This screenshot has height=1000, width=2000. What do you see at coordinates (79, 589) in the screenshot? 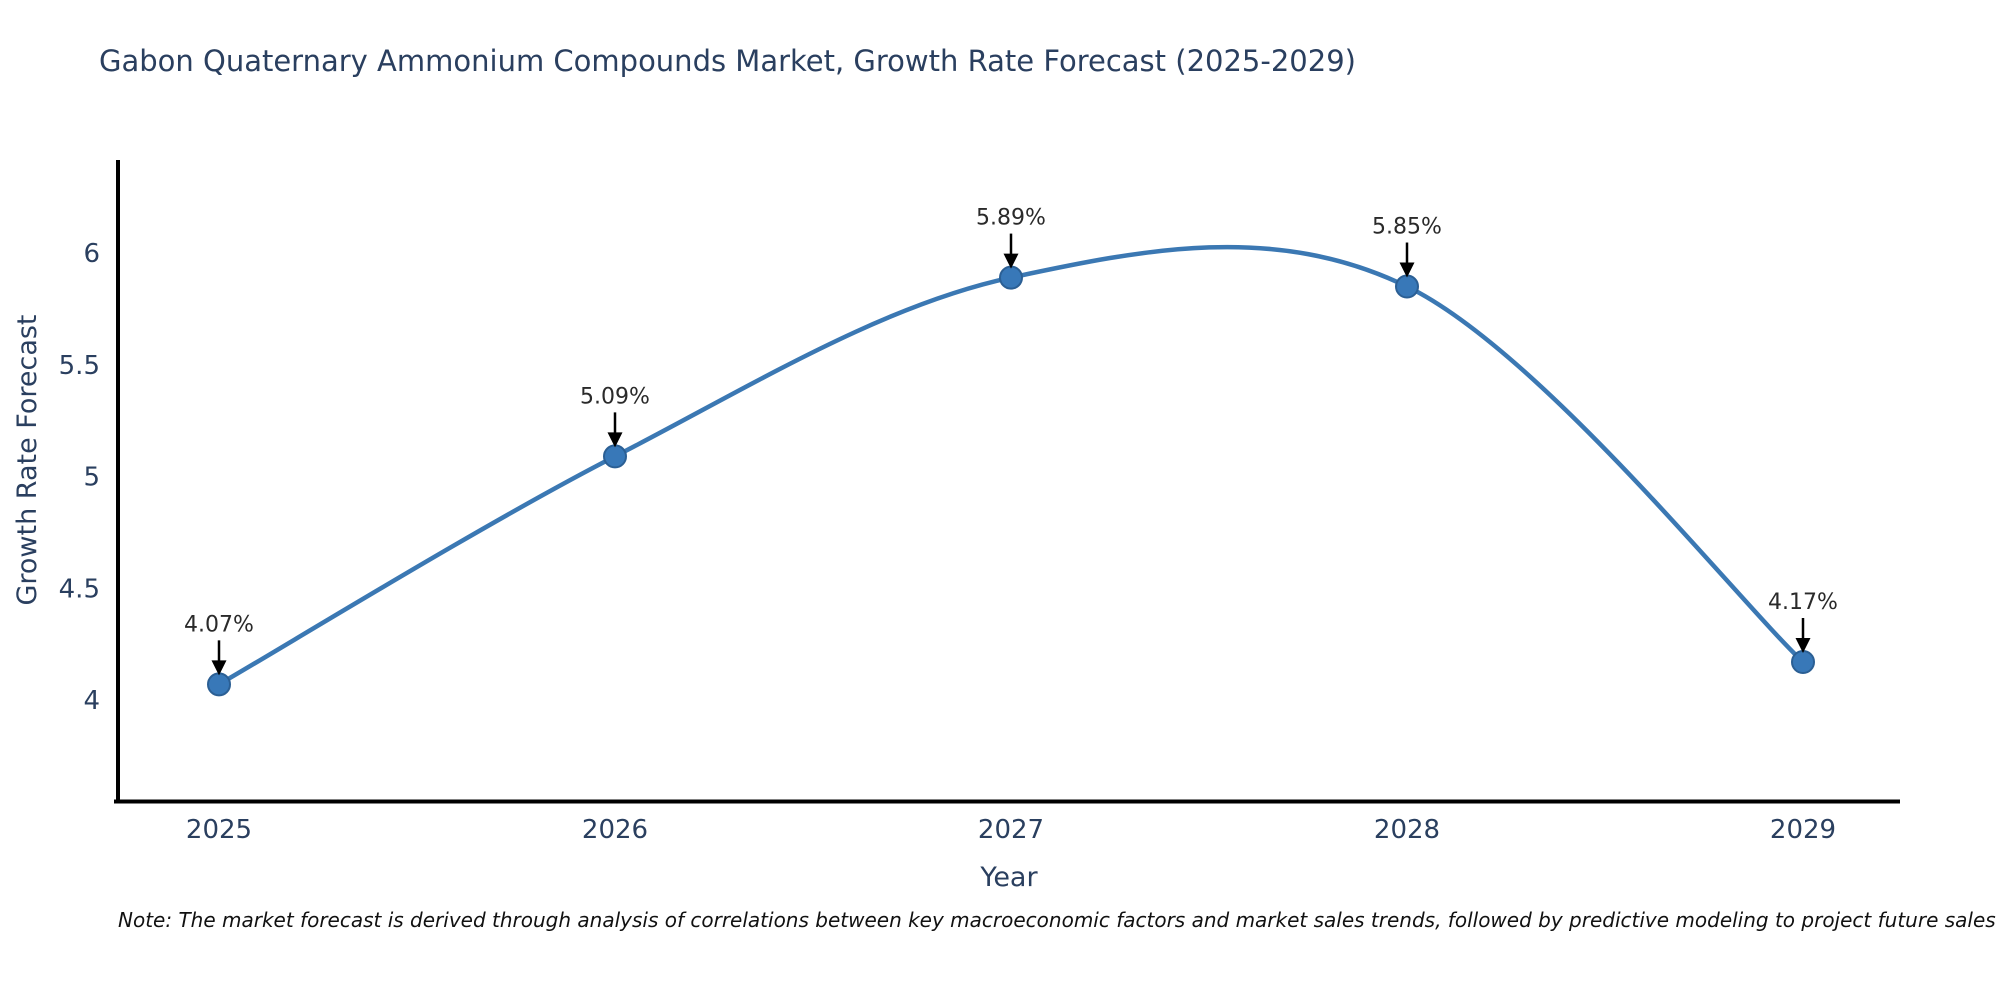
I see `y-tick-label: 4.5` at bounding box center [79, 589].